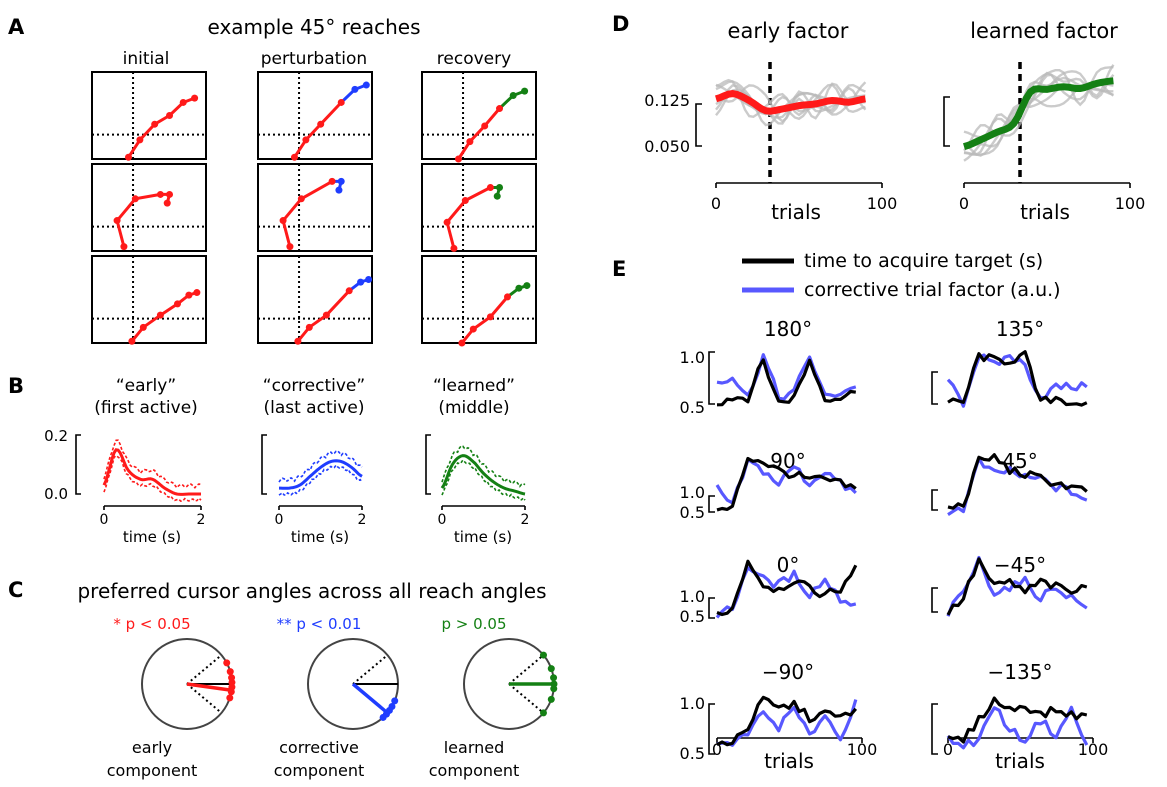  What do you see at coordinates (314, 27) in the screenshot?
I see `panel-a-title: example 45° reaches` at bounding box center [314, 27].